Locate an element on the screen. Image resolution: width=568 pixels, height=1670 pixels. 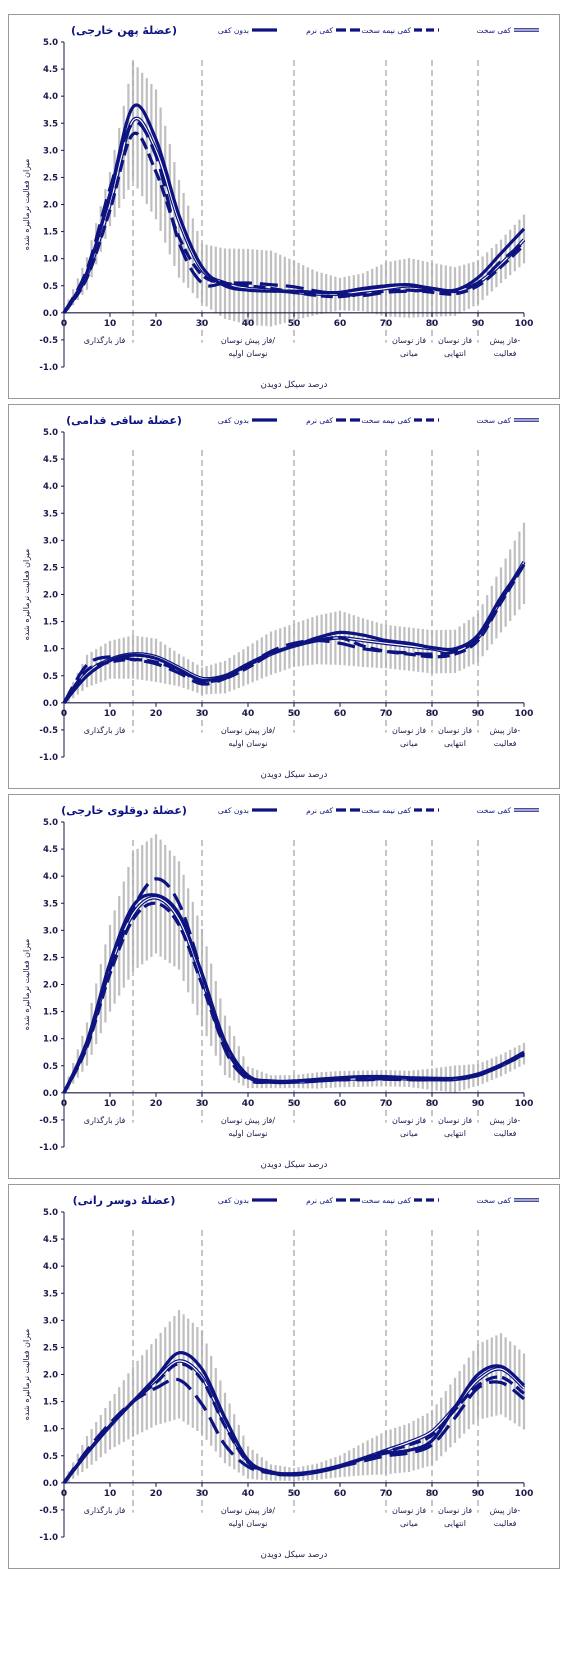
chart-title: (عضلهٔ پهن خارجی) is located at coordinates (124, 30).